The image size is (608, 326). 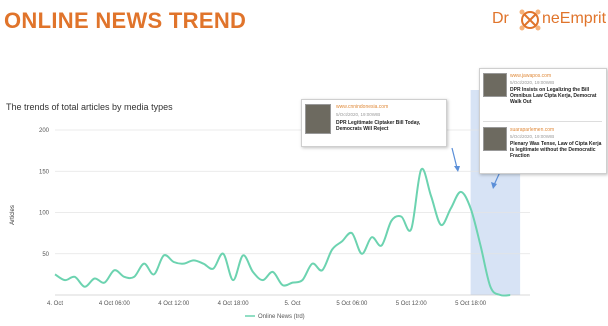 What do you see at coordinates (362, 107) in the screenshot?
I see `news-source-1: www.cnnindonesia.com` at bounding box center [362, 107].